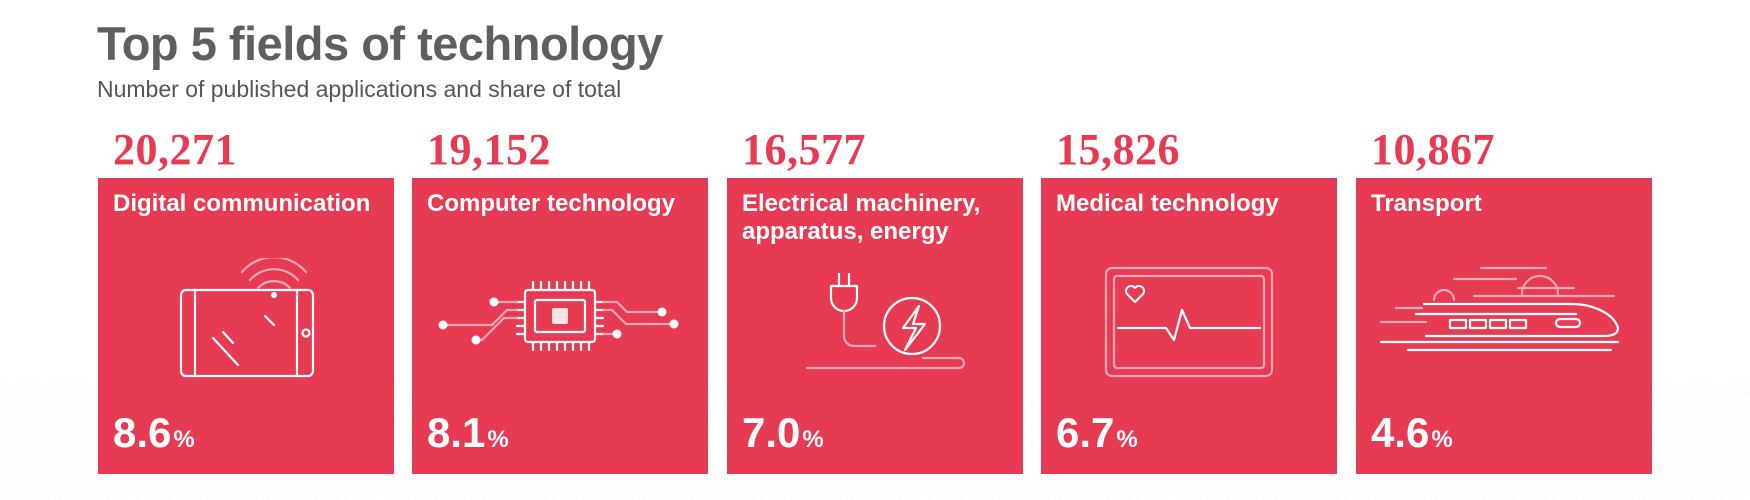 The width and height of the screenshot is (1750, 500). I want to click on share-of-total: 8.6%, so click(154, 438).